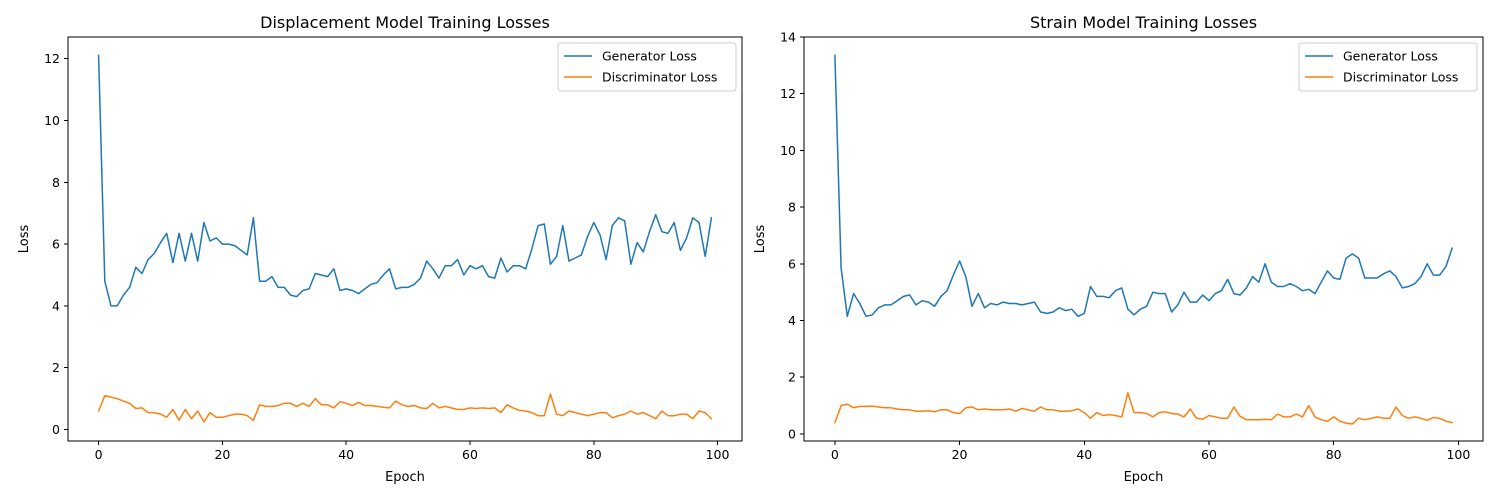  I want to click on chart-title: Strain Model Training Losses, so click(1143, 22).